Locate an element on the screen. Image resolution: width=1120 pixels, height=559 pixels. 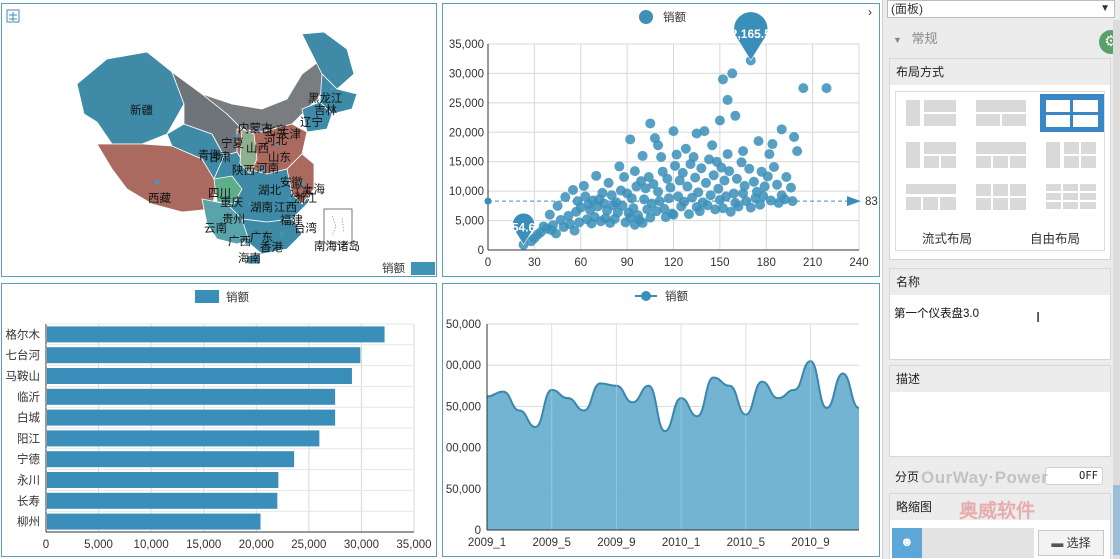
description-input is located at coordinates (1000, 424).